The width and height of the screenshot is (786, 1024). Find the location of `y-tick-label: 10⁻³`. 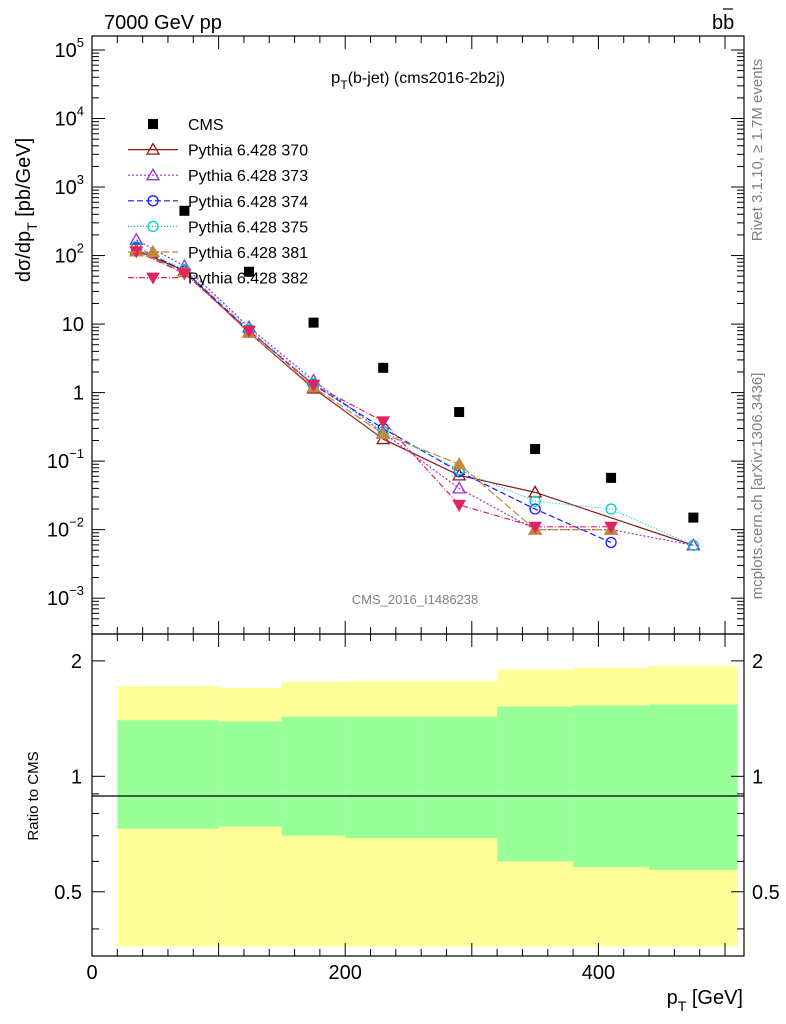

y-tick-label: 10⁻³ is located at coordinates (65, 596).